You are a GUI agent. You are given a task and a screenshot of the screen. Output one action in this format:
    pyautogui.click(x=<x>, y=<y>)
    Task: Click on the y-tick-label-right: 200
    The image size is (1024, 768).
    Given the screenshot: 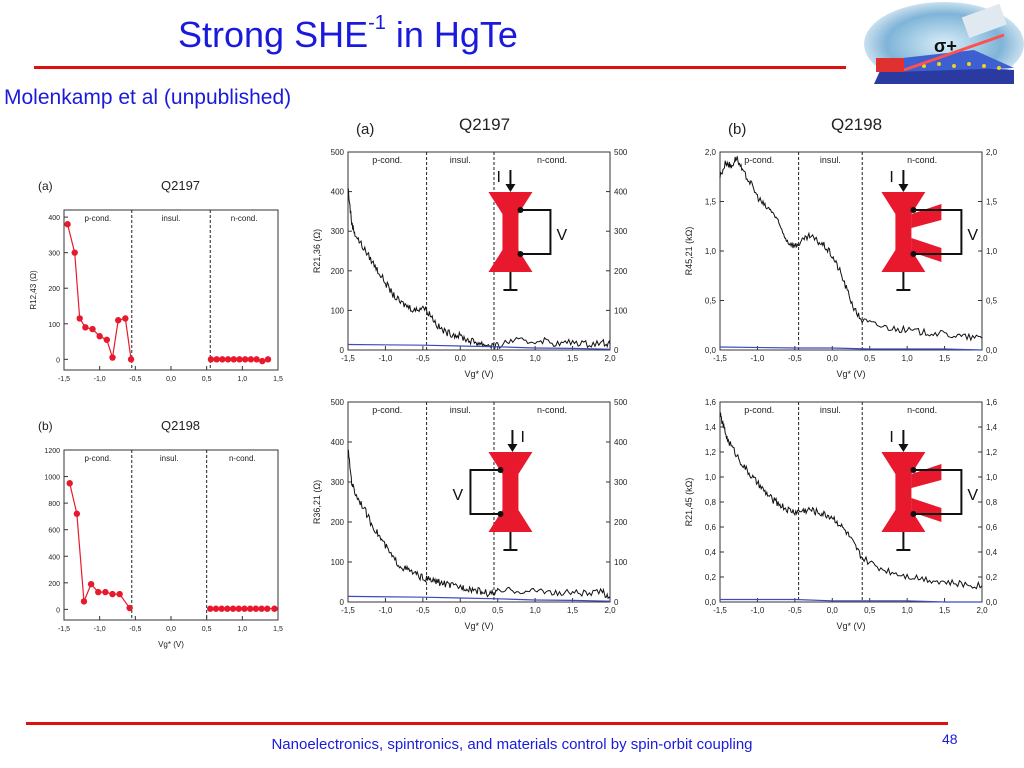 What is the action you would take?
    pyautogui.click(x=621, y=522)
    